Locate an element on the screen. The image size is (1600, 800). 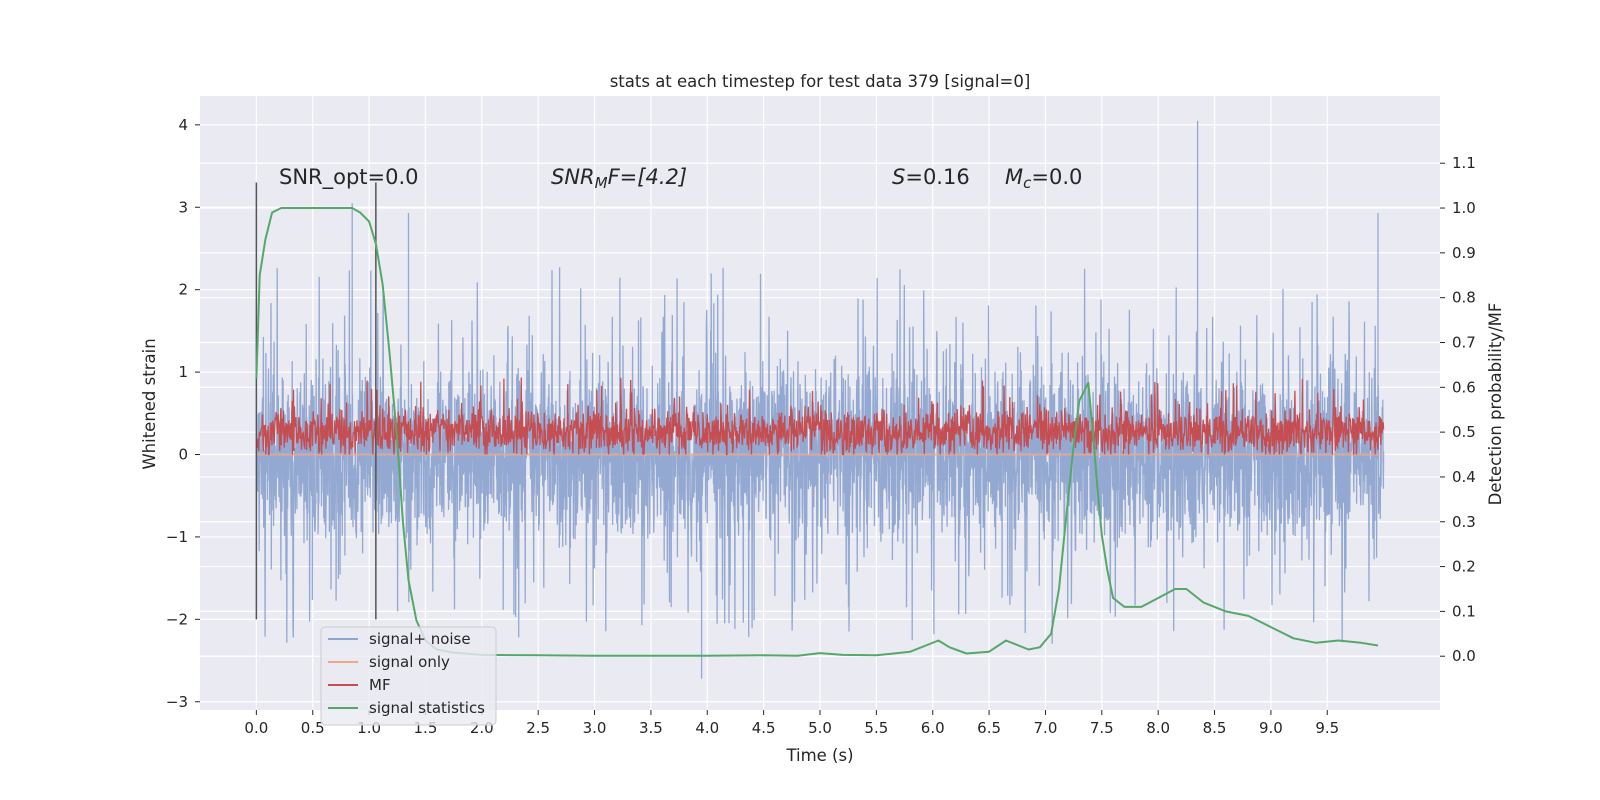
y-right-tick-label: 0.5 is located at coordinates (1464, 432).